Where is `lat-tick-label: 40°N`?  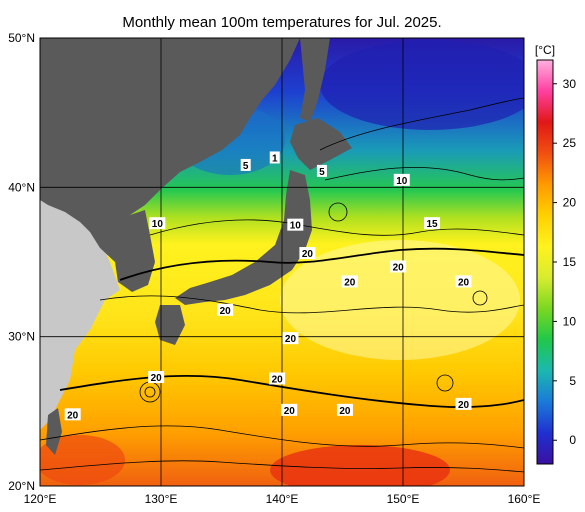 lat-tick-label: 40°N is located at coordinates (21, 187).